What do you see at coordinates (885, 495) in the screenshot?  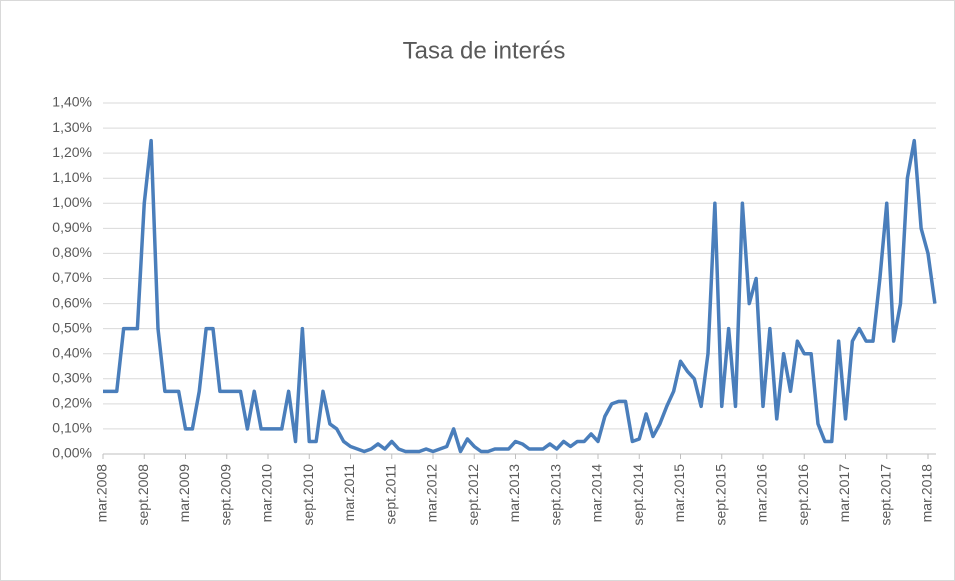 I see `x-tick-label: sept.2017` at bounding box center [885, 495].